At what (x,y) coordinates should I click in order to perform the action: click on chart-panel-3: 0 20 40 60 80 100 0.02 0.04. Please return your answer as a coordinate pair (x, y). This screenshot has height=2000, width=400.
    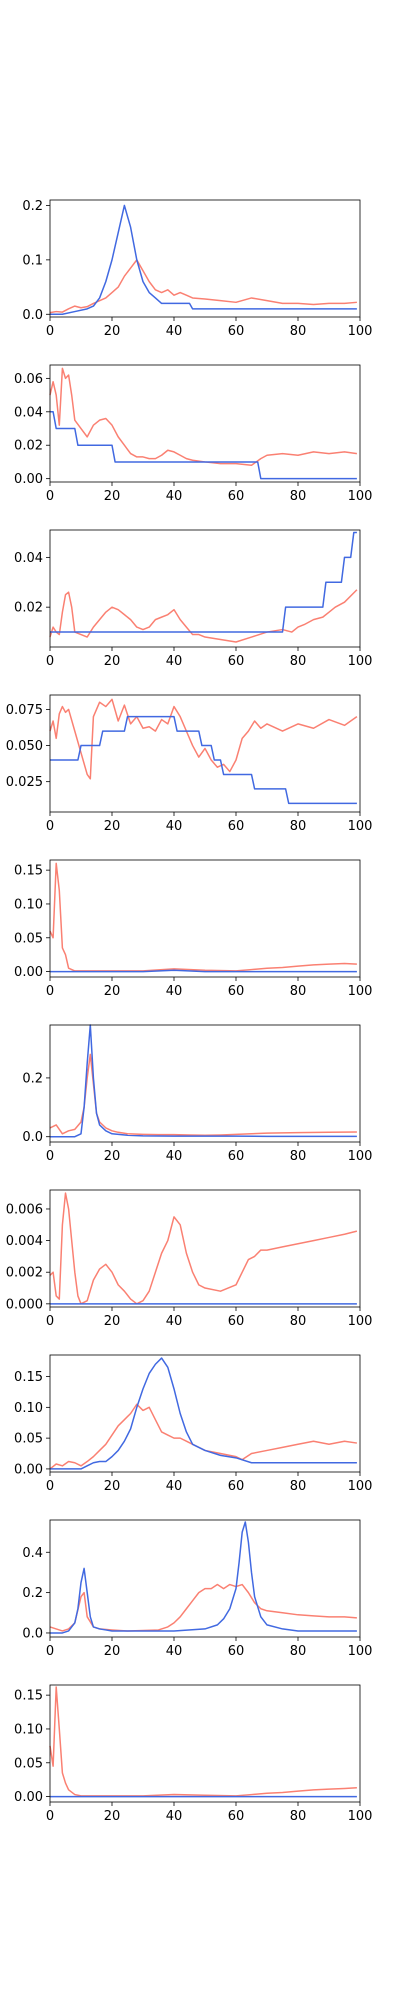
    Looking at the image, I should click on (193, 599).